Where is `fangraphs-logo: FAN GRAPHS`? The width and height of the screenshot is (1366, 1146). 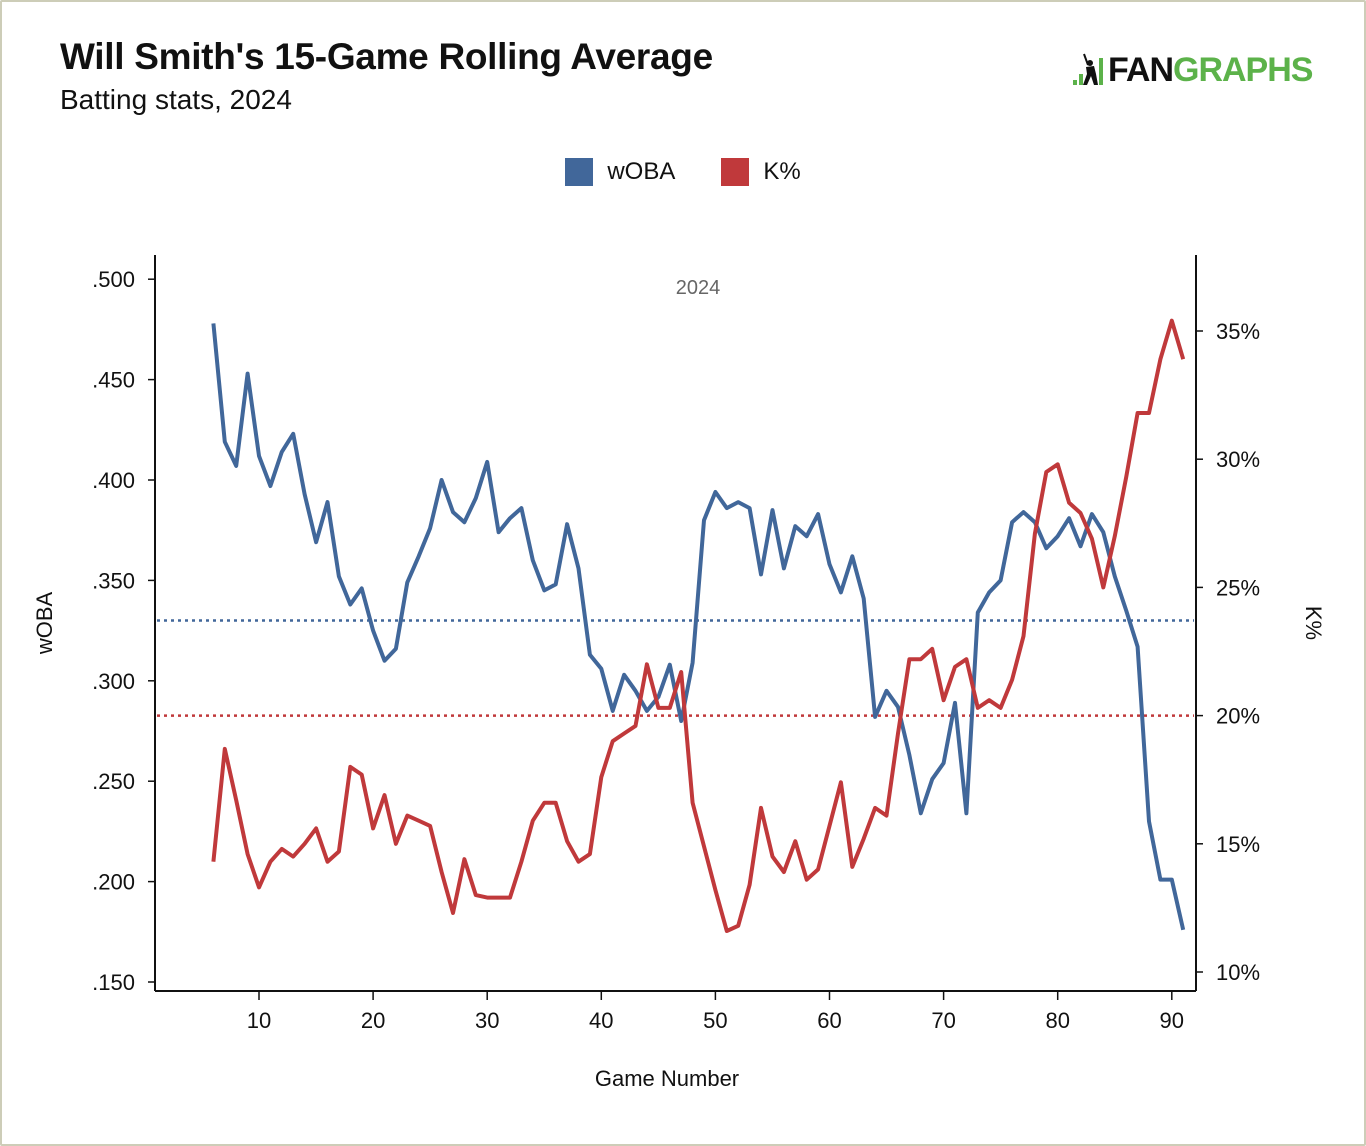 fangraphs-logo: FAN GRAPHS is located at coordinates (1192, 69).